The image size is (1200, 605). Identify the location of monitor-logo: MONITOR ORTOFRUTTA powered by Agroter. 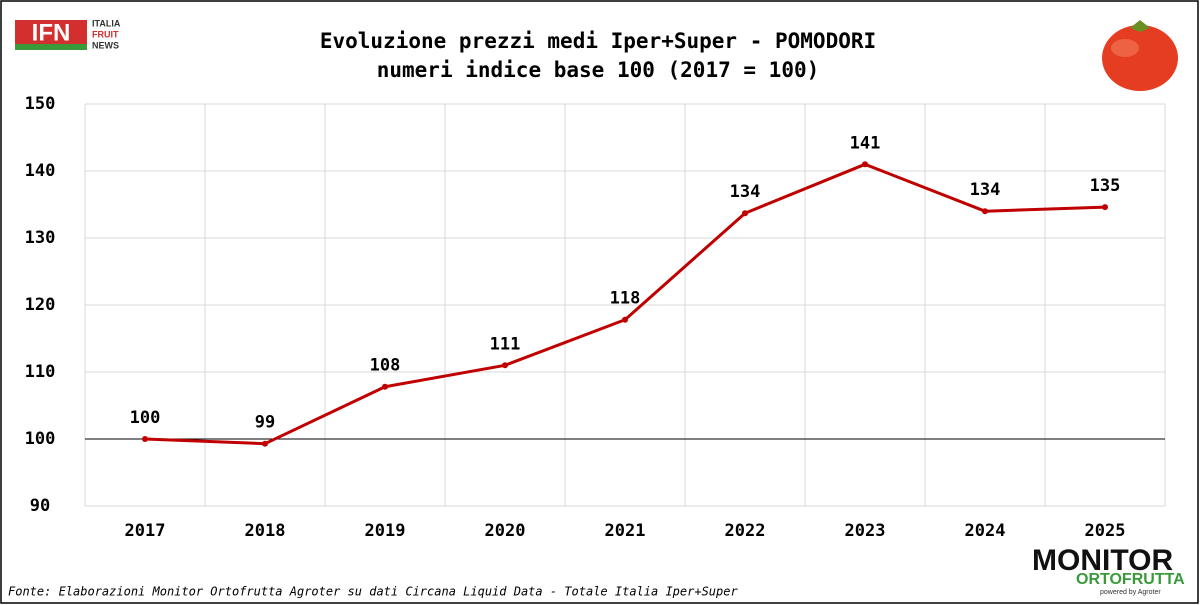
(1108, 570).